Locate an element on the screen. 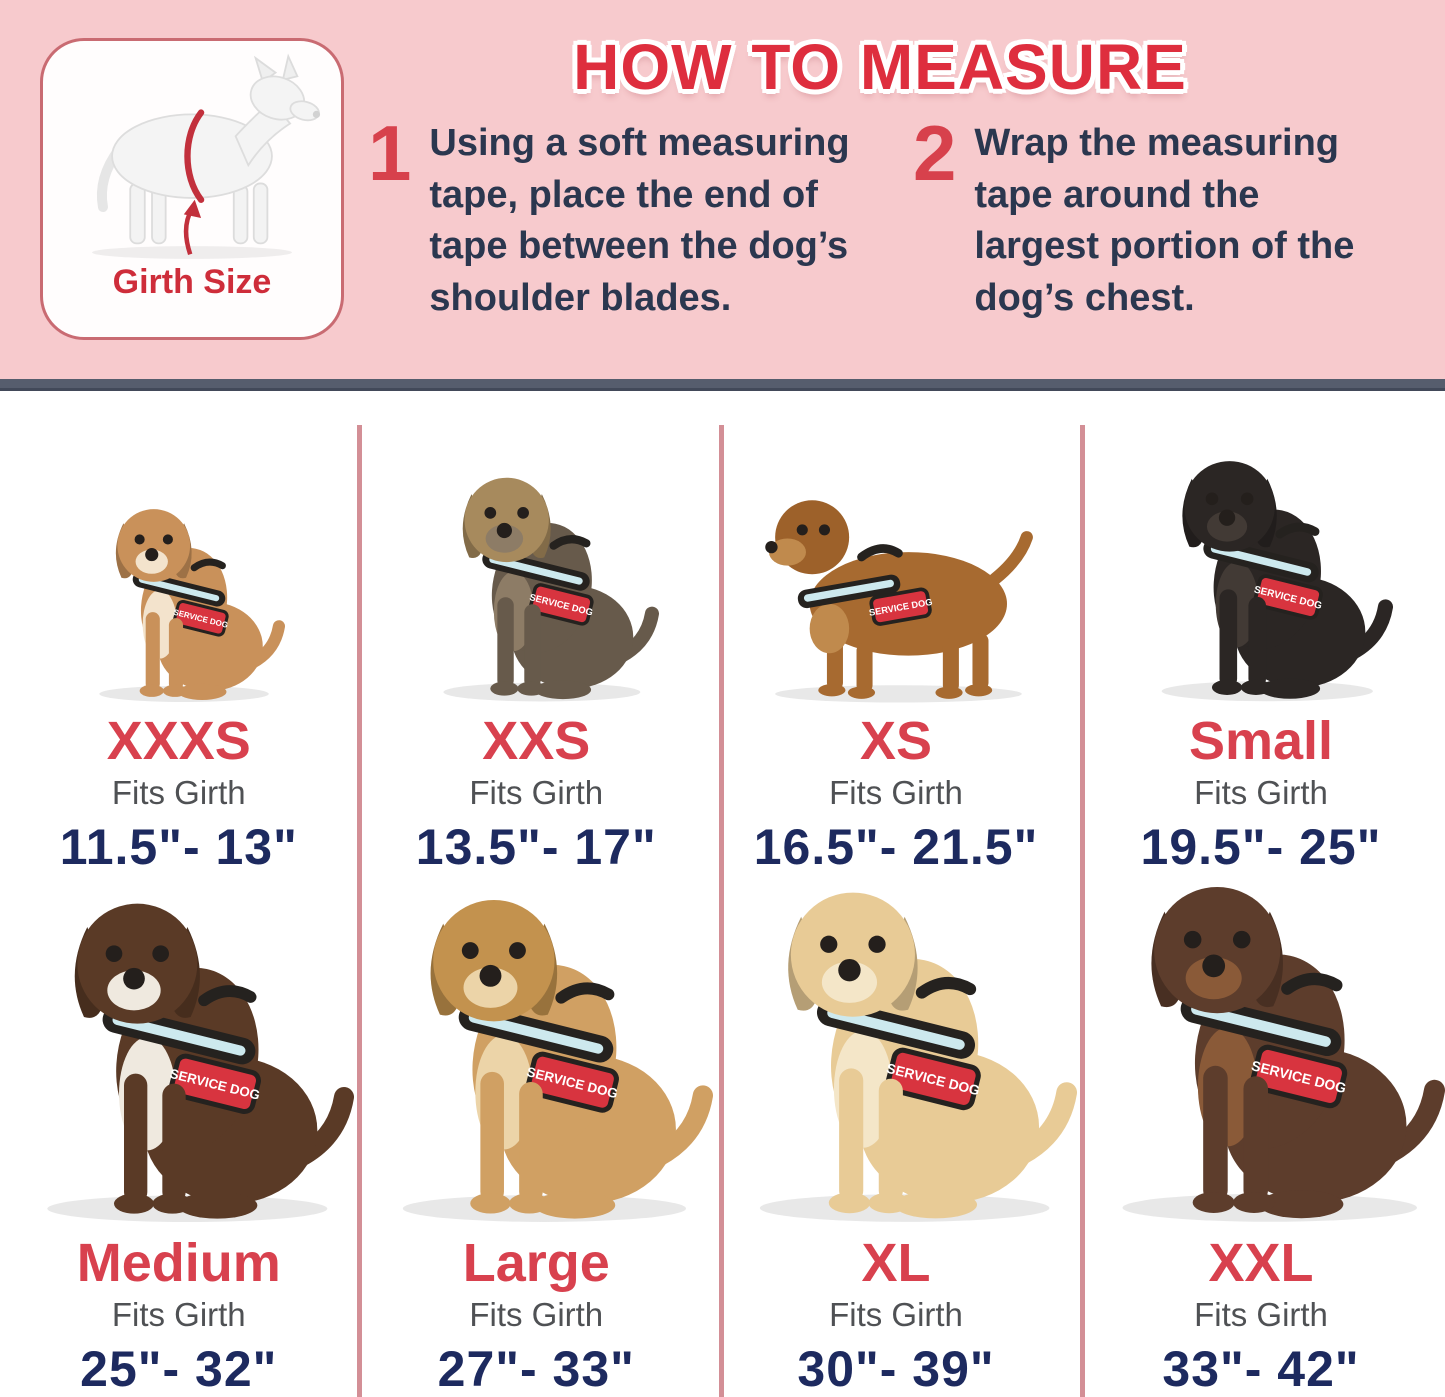  size-name: XXXS is located at coordinates (178, 741).